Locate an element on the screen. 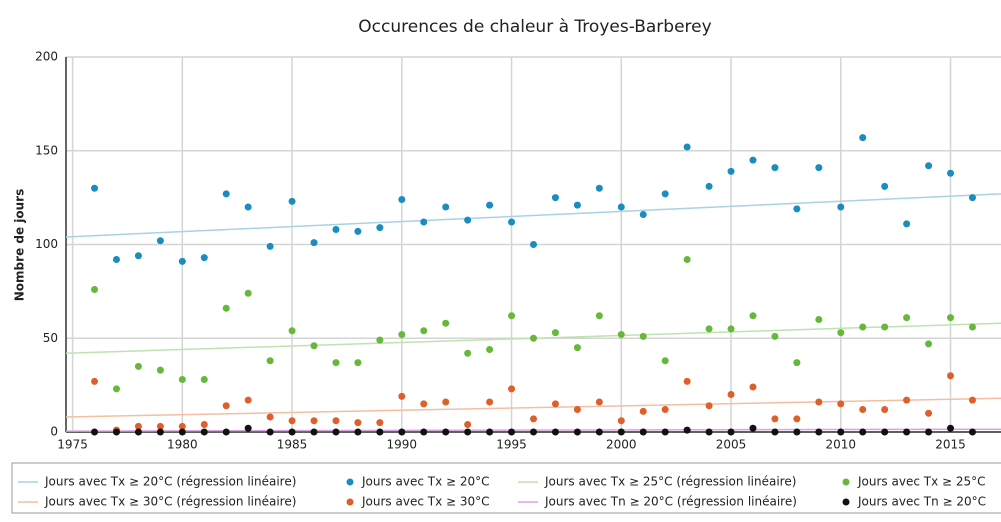 Image resolution: width=1001 pixels, height=522 pixels. x-tick-label: 1990 is located at coordinates (402, 445).